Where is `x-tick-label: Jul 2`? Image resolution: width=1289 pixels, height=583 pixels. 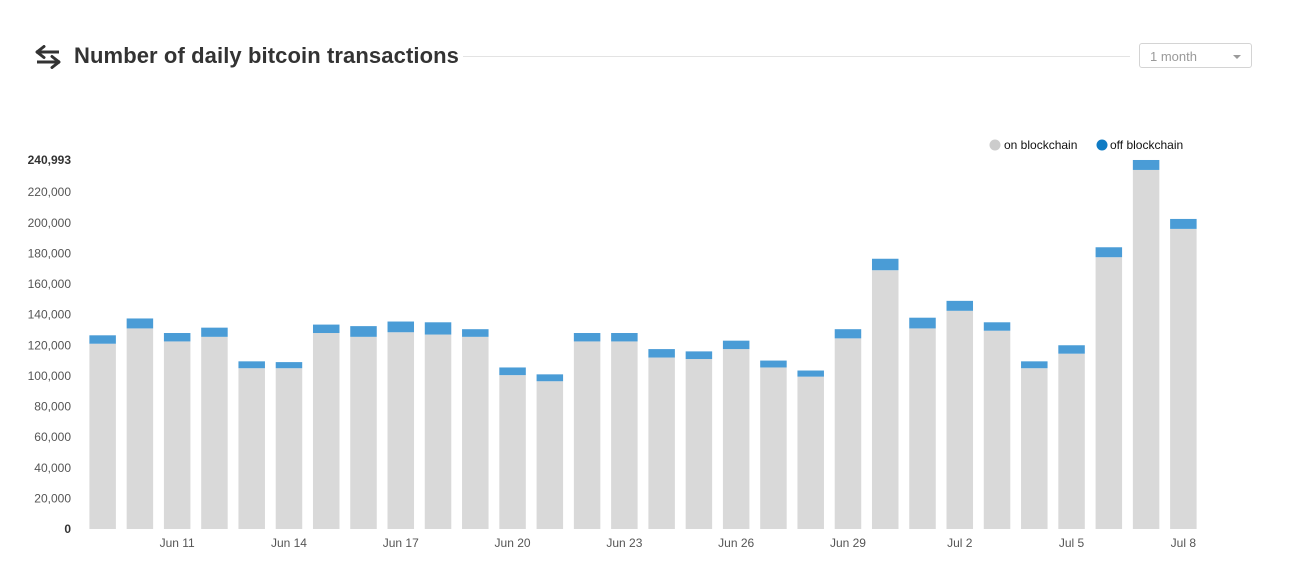 x-tick-label: Jul 2 is located at coordinates (960, 543).